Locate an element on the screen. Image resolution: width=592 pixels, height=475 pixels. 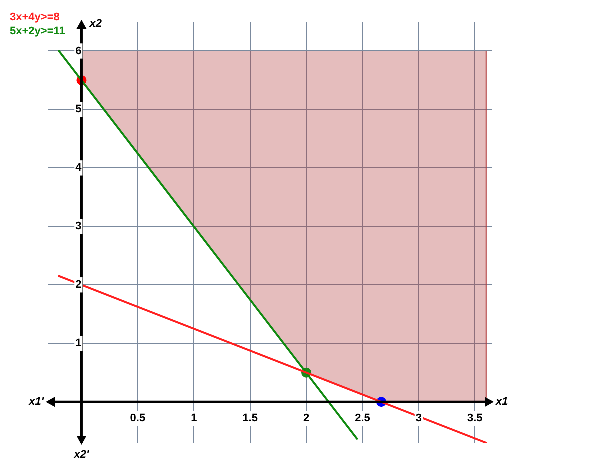
x-tick-label: 3.5 is located at coordinates (475, 418).